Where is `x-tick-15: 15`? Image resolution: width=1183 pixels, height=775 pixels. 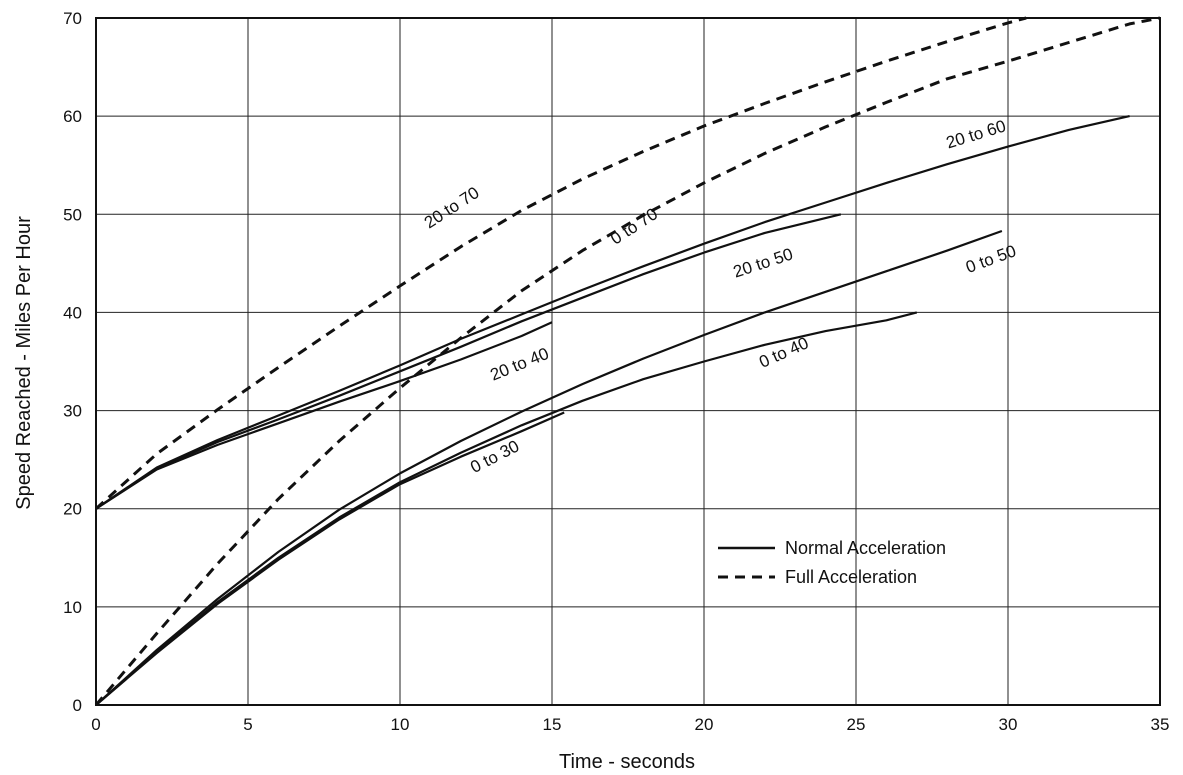
x-tick-15: 15 is located at coordinates (552, 724).